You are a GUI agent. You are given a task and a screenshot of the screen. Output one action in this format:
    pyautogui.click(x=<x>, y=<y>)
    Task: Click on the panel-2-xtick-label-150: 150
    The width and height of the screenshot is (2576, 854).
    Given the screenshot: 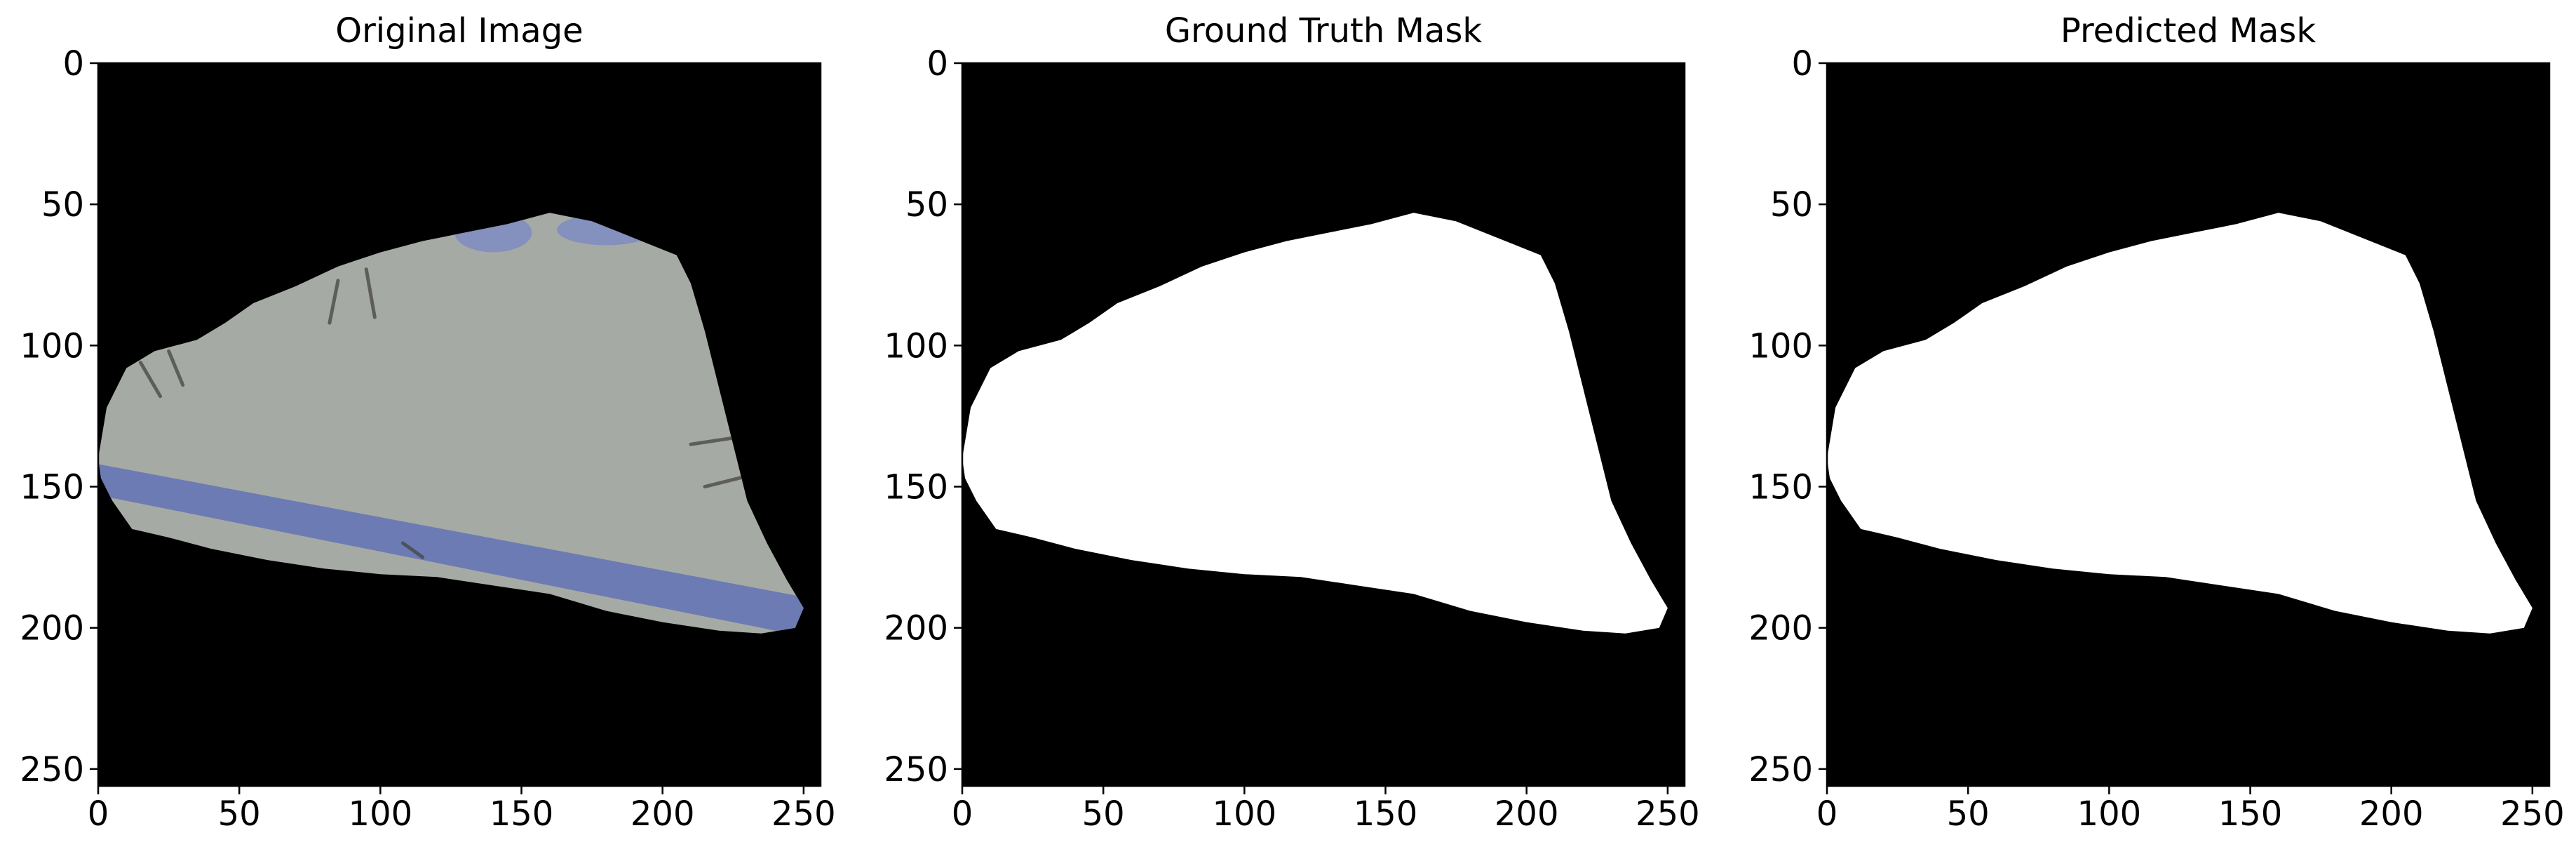 What is the action you would take?
    pyautogui.click(x=1386, y=814)
    